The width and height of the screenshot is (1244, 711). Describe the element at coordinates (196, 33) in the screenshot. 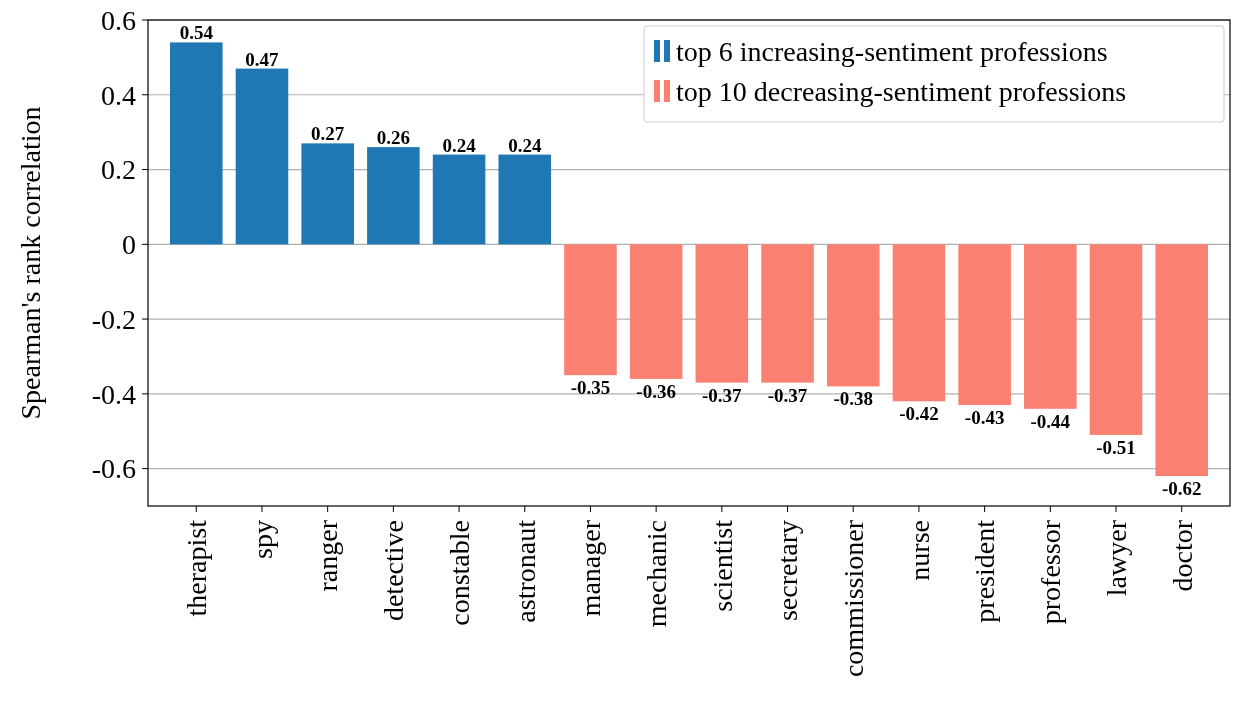

I see `data-label: 0.54` at that location.